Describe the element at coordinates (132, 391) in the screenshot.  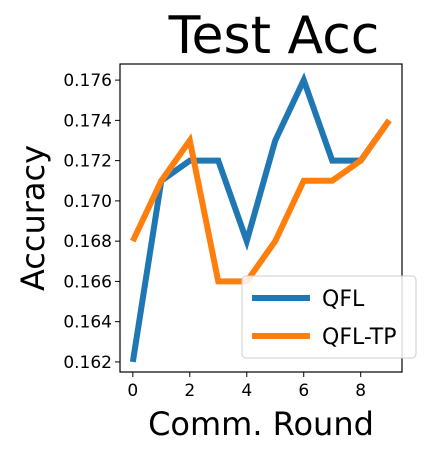
I see `x-tick-label: 0` at that location.